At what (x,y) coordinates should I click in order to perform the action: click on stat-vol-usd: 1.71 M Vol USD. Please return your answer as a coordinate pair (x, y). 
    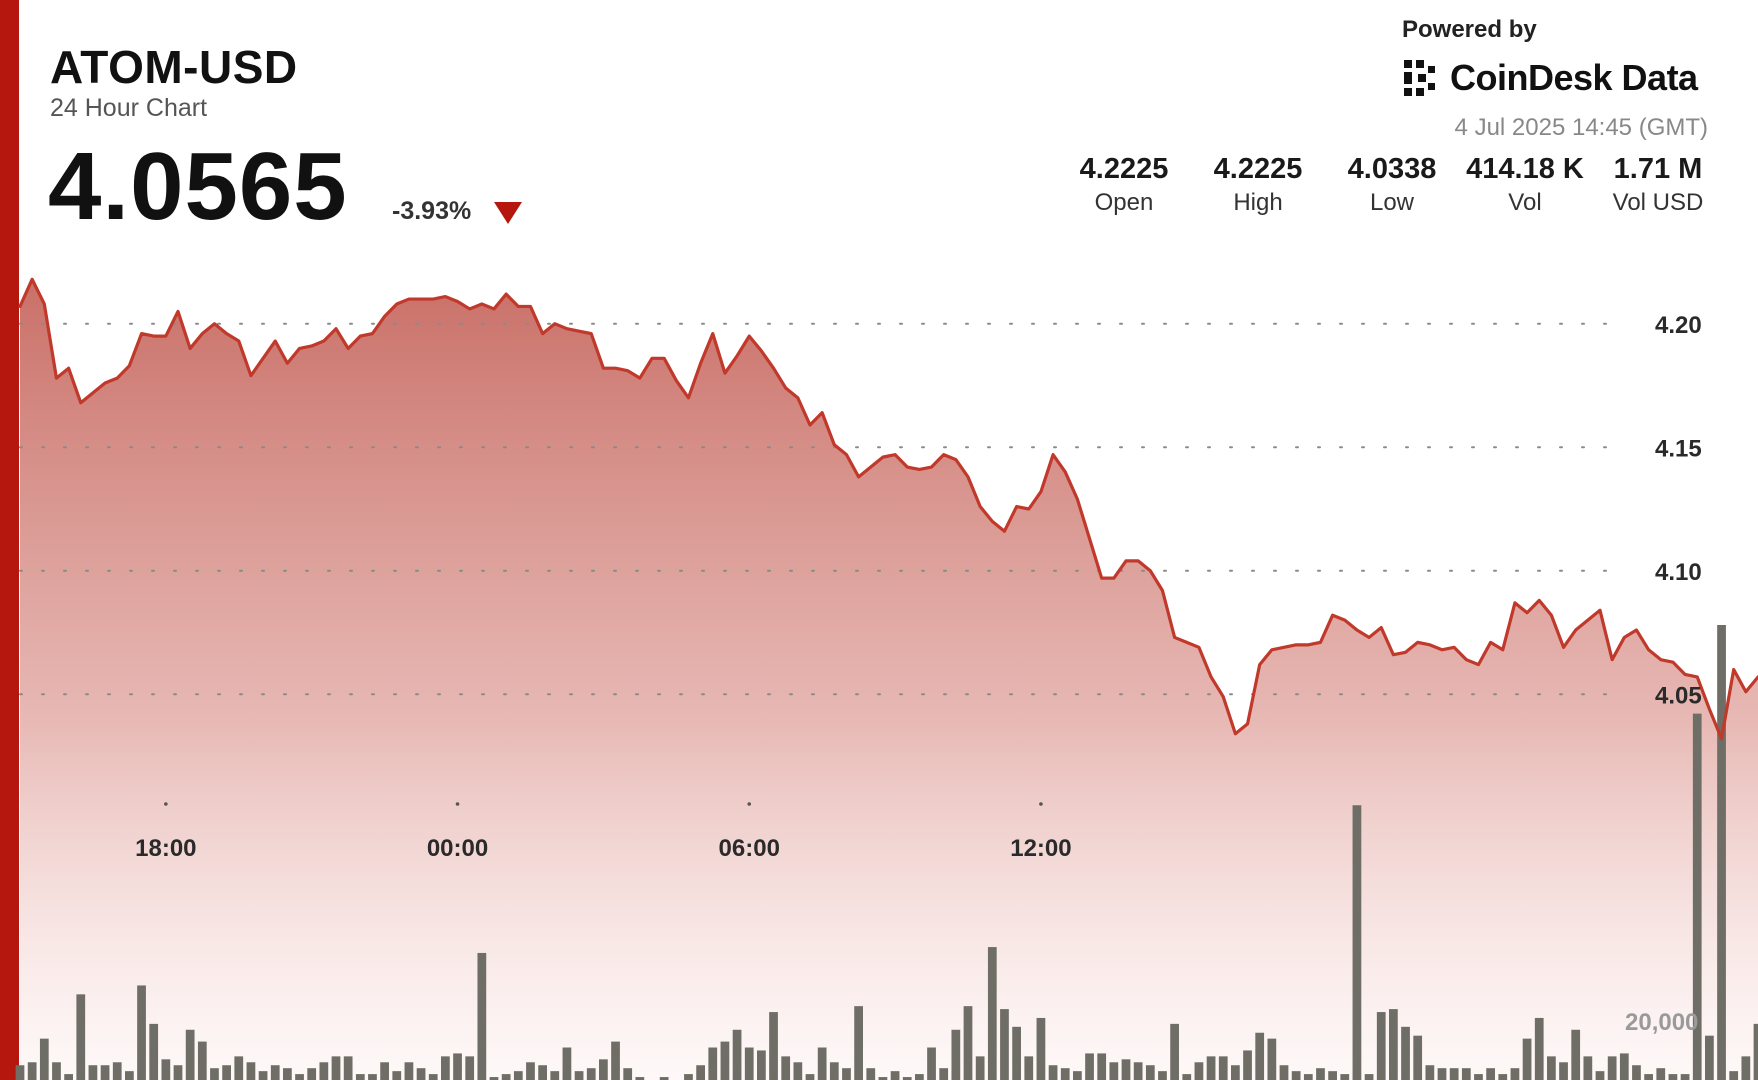
    Looking at the image, I should click on (1658, 186).